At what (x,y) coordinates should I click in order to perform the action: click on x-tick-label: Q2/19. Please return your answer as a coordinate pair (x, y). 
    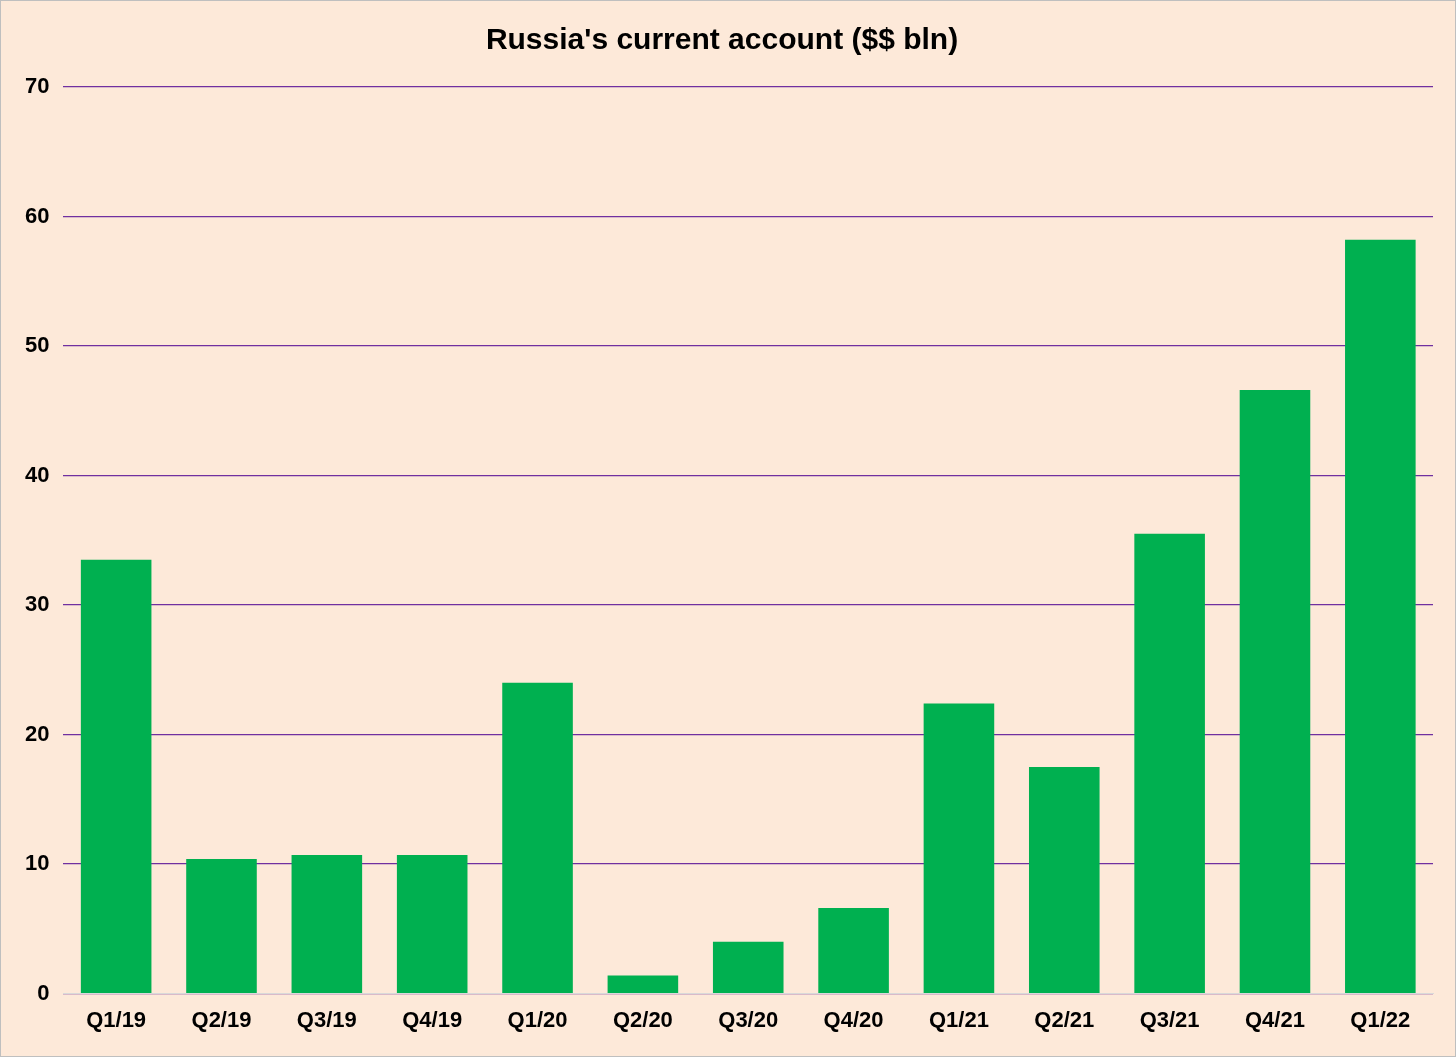
    Looking at the image, I should click on (221, 1019).